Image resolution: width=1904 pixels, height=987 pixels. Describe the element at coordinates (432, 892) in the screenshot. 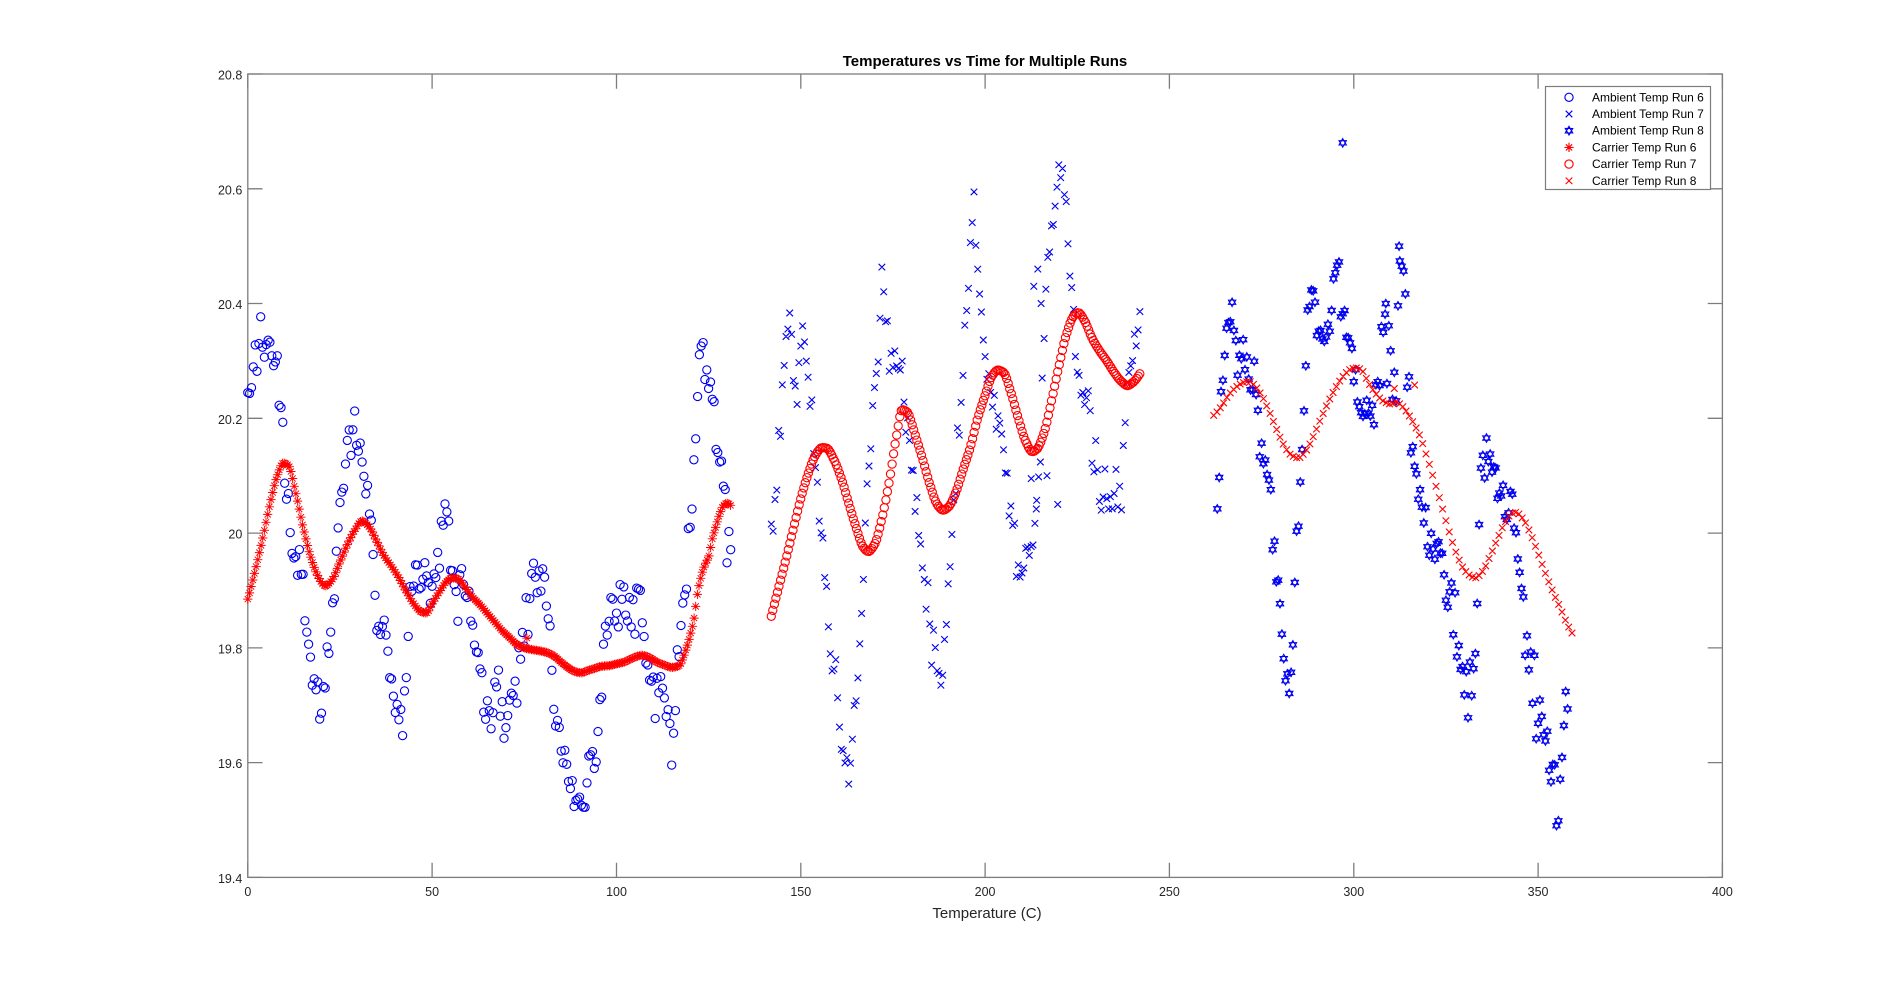

I see `svg-text: 50` at that location.